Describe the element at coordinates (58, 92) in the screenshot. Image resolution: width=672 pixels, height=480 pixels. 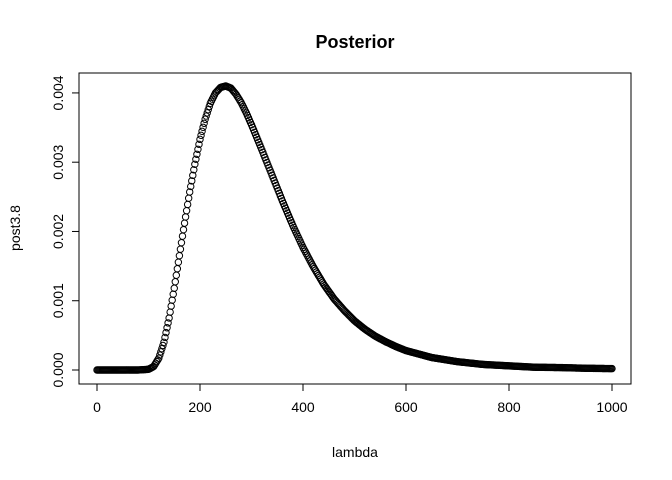
I see `y-tick-label: 0.004` at that location.